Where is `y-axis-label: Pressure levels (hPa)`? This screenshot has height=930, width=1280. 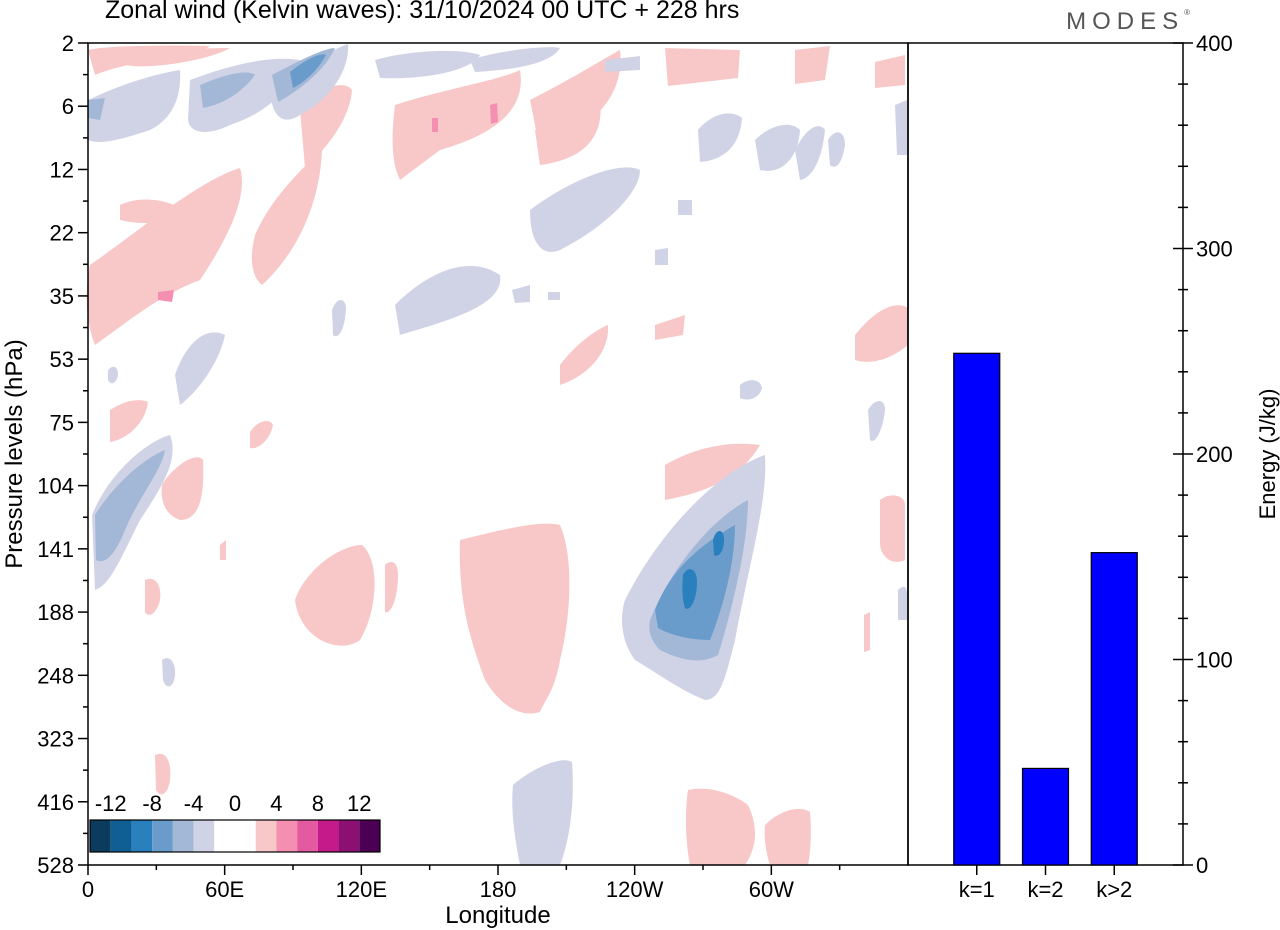
y-axis-label: Pressure levels (hPa) is located at coordinates (14, 453).